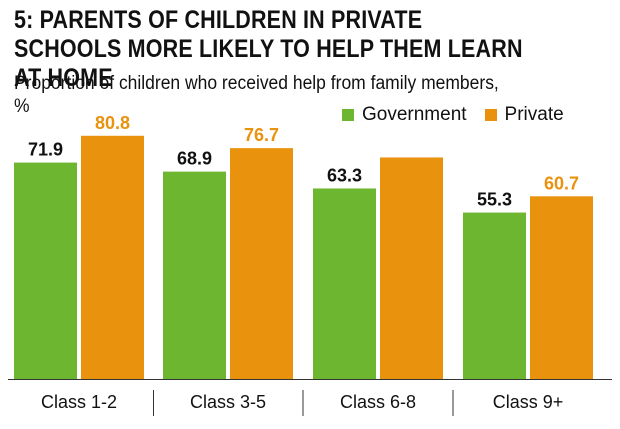  Describe the element at coordinates (261, 135) in the screenshot. I see `data-label-private-2: 76.7` at that location.